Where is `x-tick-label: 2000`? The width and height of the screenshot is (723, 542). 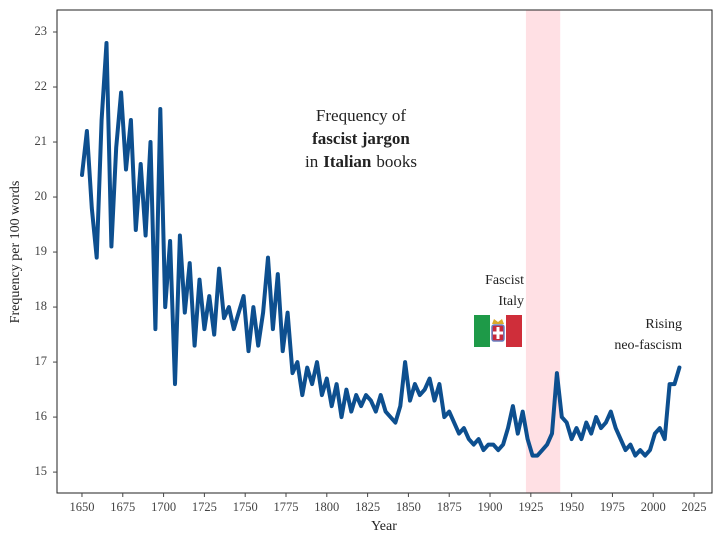
x-tick-label: 2000 is located at coordinates (653, 507).